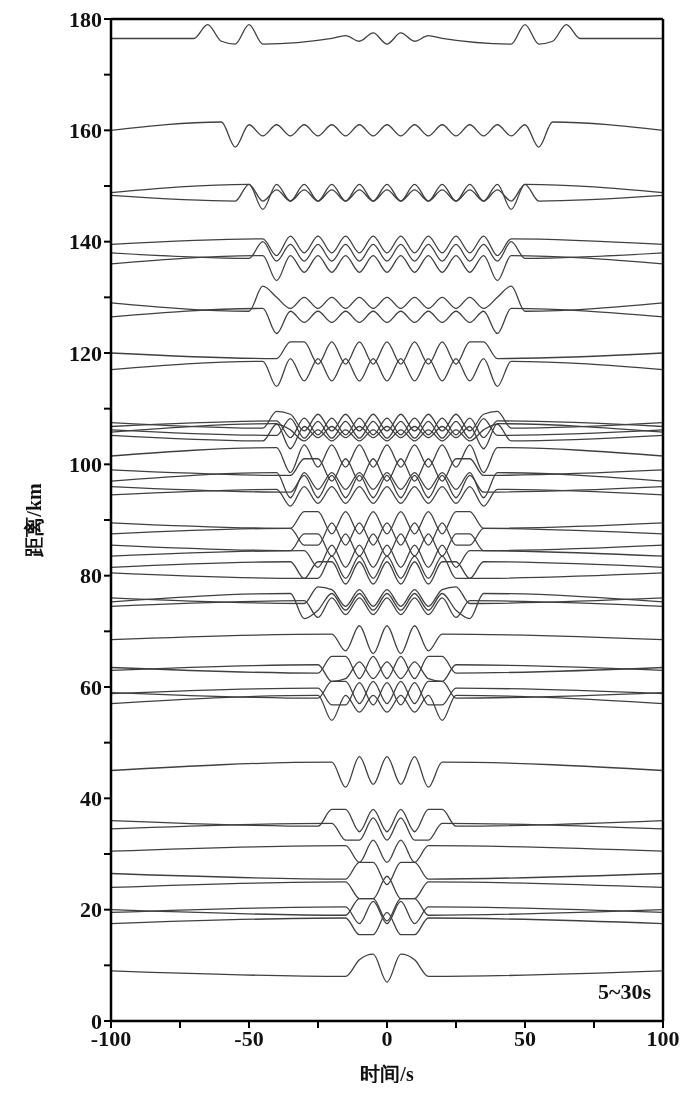  What do you see at coordinates (525, 1038) in the screenshot?
I see `x-tick-label: 50` at bounding box center [525, 1038].